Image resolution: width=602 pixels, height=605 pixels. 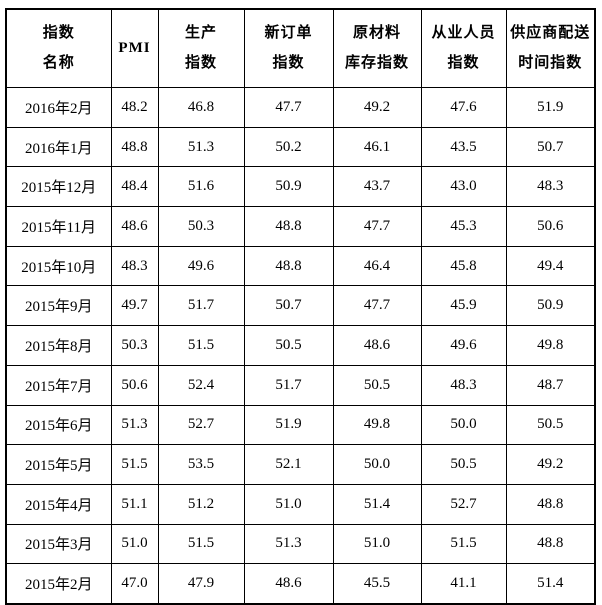 What do you see at coordinates (288, 584) in the screenshot?
I see `value-cell-new-orders-index: 48.6` at bounding box center [288, 584].